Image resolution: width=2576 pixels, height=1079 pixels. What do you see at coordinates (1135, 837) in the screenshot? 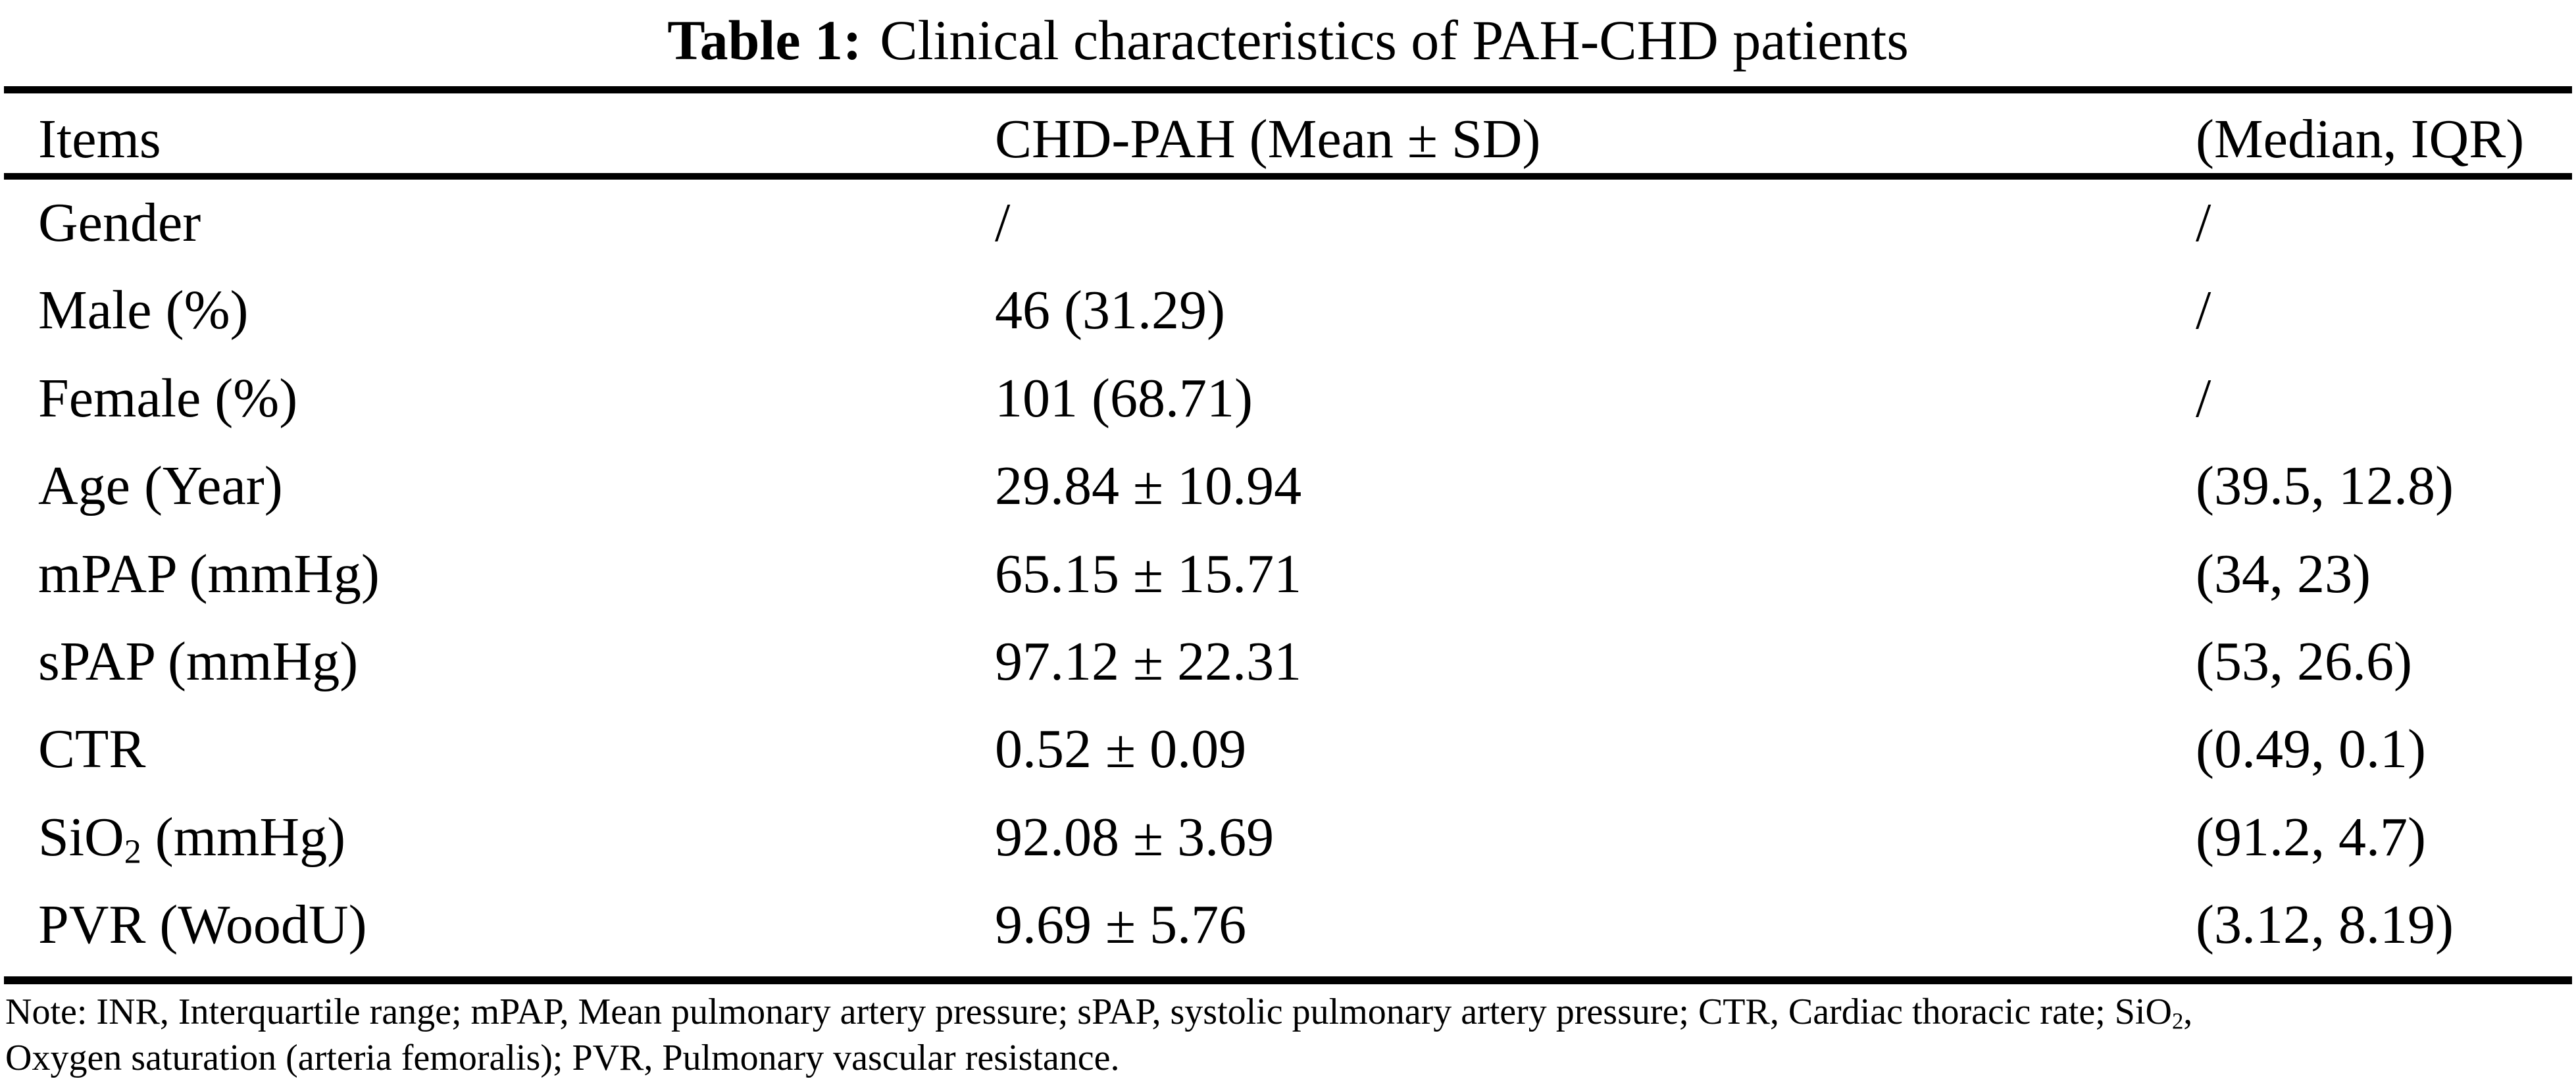
I see `row-mean-sd-value: 92.08 ± 3.69` at bounding box center [1135, 837].